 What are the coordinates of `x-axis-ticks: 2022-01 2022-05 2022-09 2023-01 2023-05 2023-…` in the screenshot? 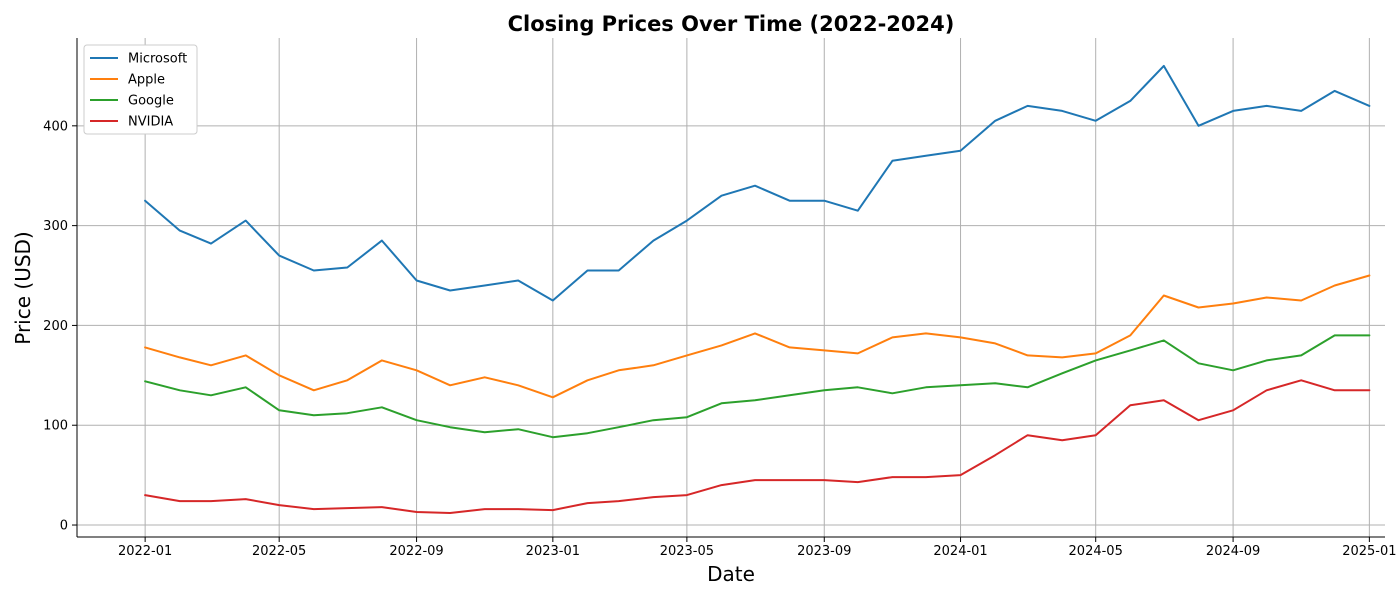 It's located at (757, 548).